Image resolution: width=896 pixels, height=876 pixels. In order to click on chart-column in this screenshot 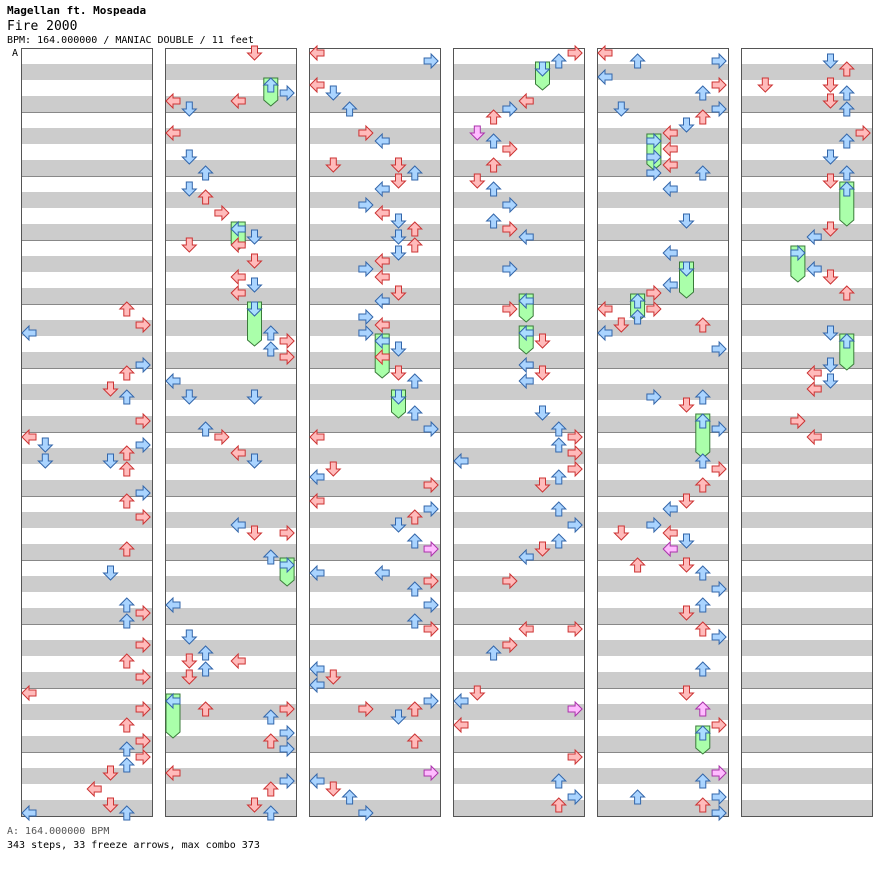, I will do `click(663, 432)`.